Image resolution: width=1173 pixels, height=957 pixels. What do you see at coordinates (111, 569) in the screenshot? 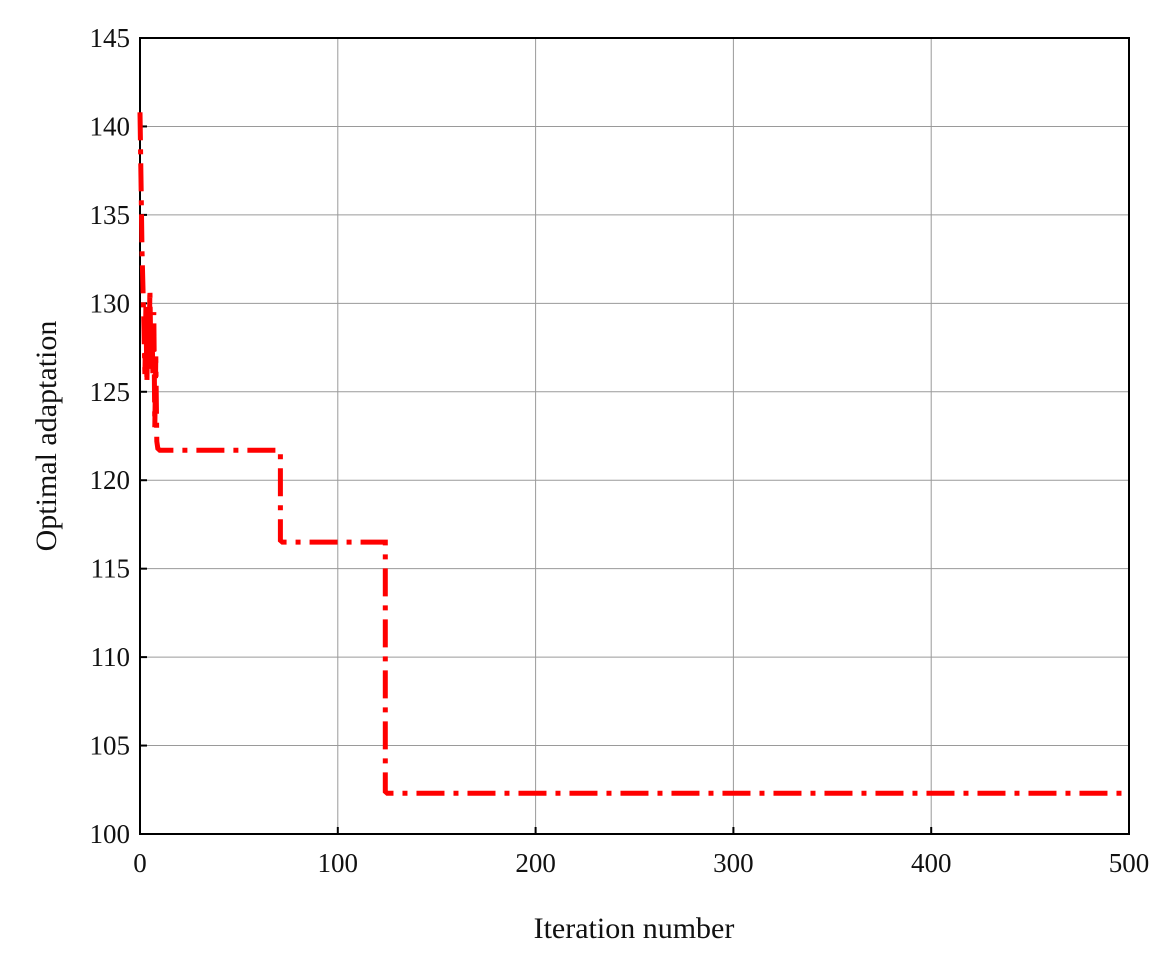
I see `y-tick-label: 115` at bounding box center [111, 569].